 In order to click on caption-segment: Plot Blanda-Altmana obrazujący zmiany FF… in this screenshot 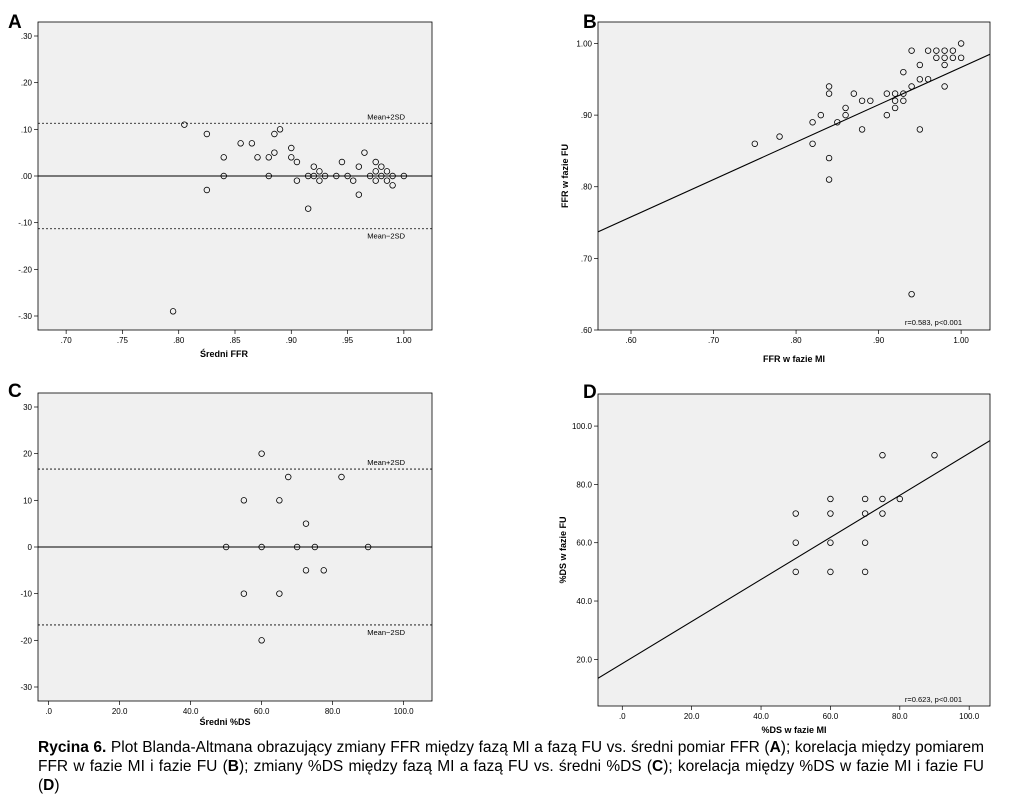, I will do `click(438, 747)`.